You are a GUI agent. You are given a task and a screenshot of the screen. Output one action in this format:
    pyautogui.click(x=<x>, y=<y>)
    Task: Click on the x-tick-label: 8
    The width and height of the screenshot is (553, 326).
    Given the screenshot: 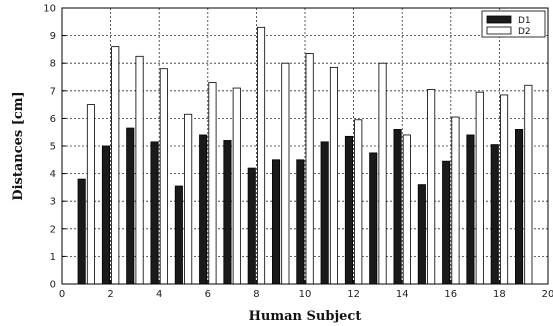 What is the action you would take?
    pyautogui.click(x=256, y=294)
    